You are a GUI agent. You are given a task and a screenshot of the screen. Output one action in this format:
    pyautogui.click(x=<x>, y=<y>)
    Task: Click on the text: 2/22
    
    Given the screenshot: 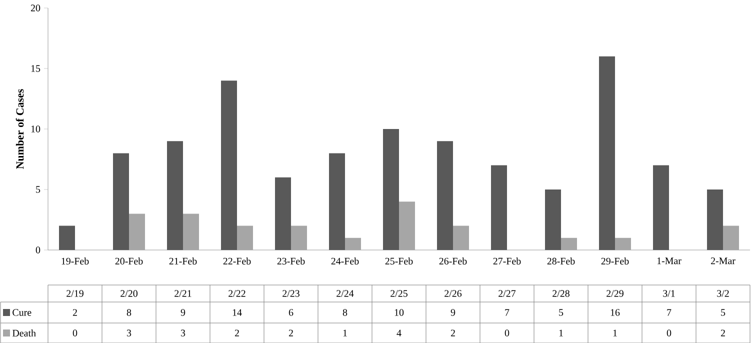 What is the action you would take?
    pyautogui.click(x=237, y=293)
    